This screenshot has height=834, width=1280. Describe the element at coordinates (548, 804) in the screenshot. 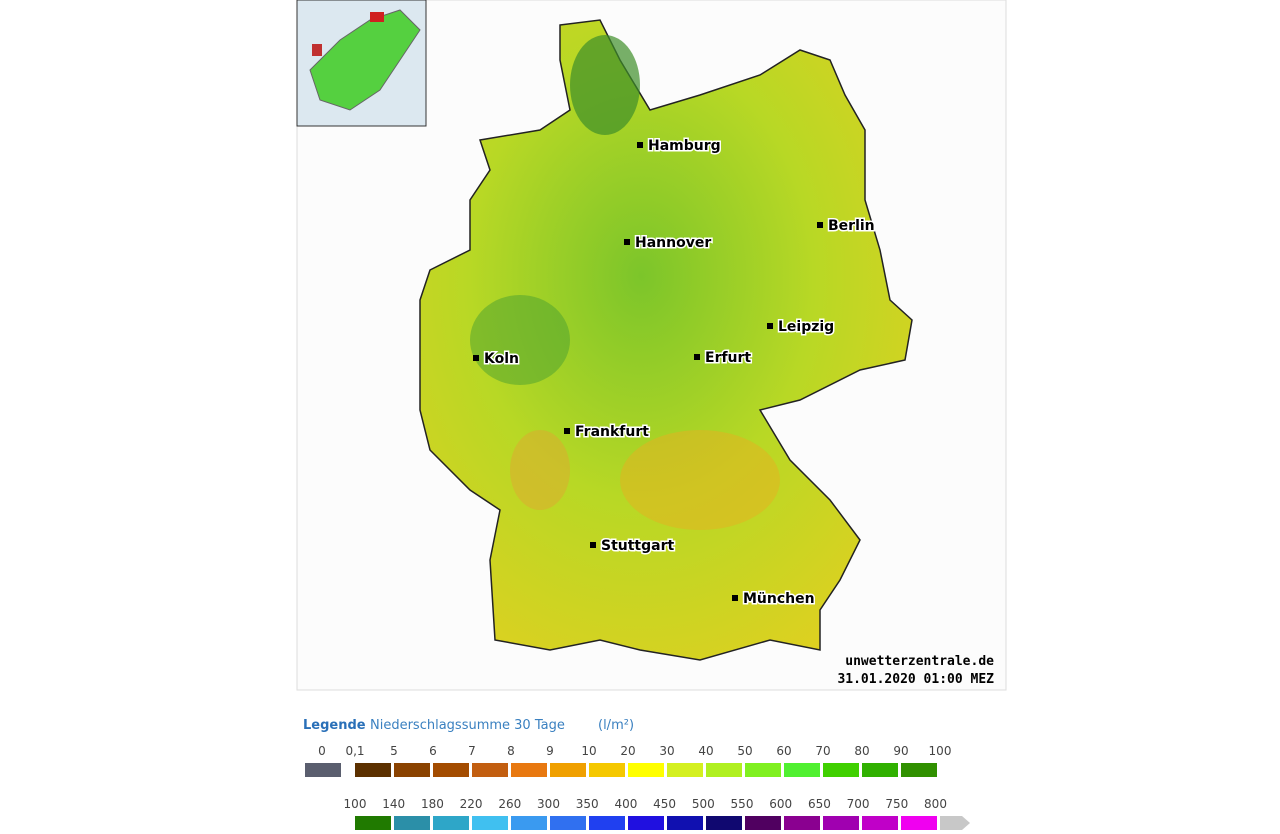

I see `legend-label: 300` at that location.